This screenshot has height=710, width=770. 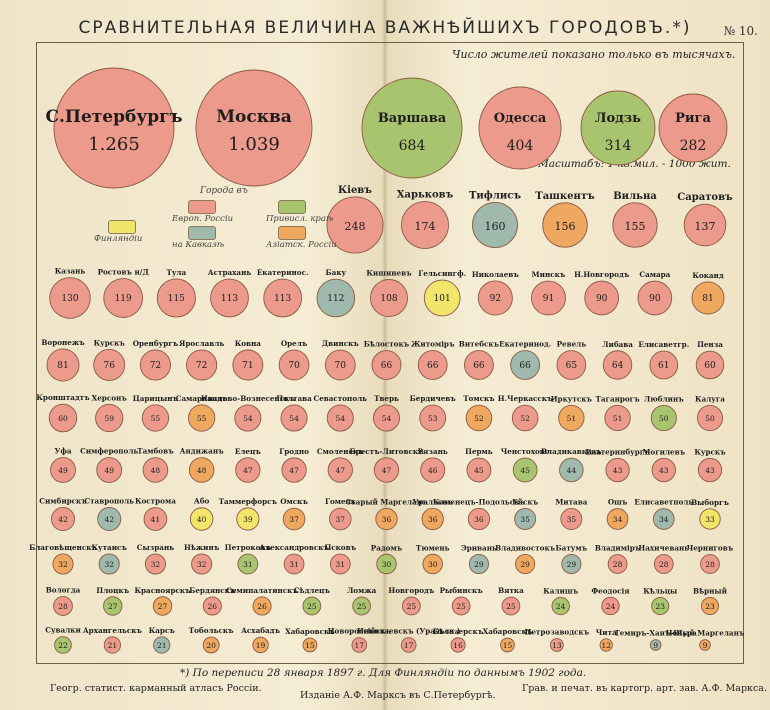 What do you see at coordinates (425, 226) in the screenshot?
I see `city-value: 174` at bounding box center [425, 226].